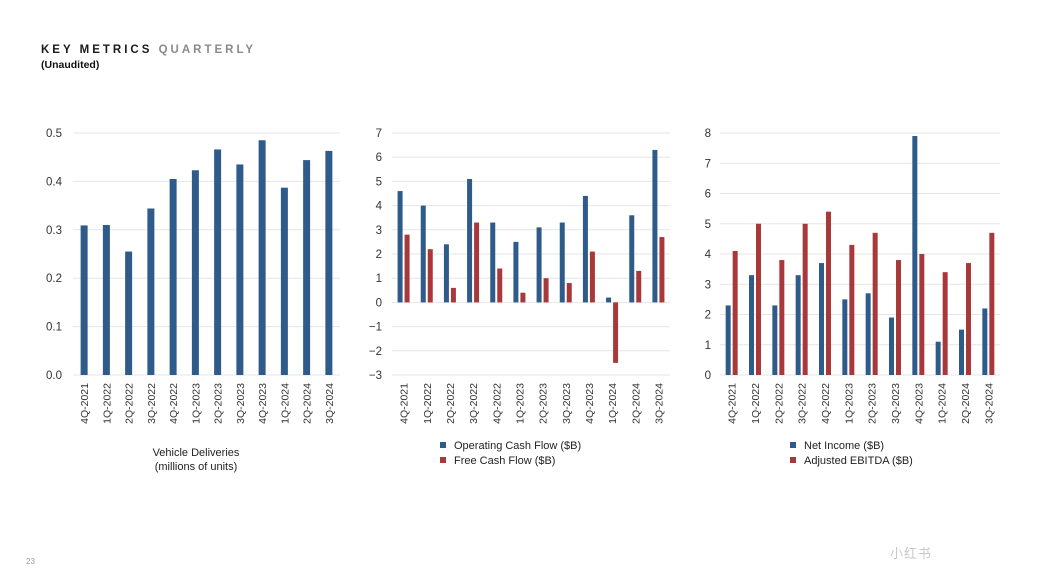 This screenshot has width=1045, height=576. I want to click on chart-caption: (millions of units), so click(196, 467).